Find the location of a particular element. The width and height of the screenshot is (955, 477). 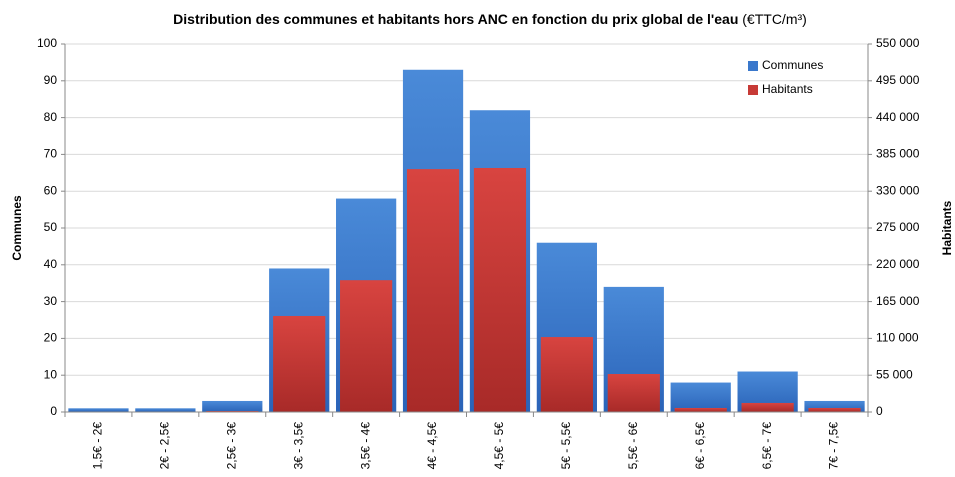

y-tick-label: 80 is located at coordinates (51, 117).